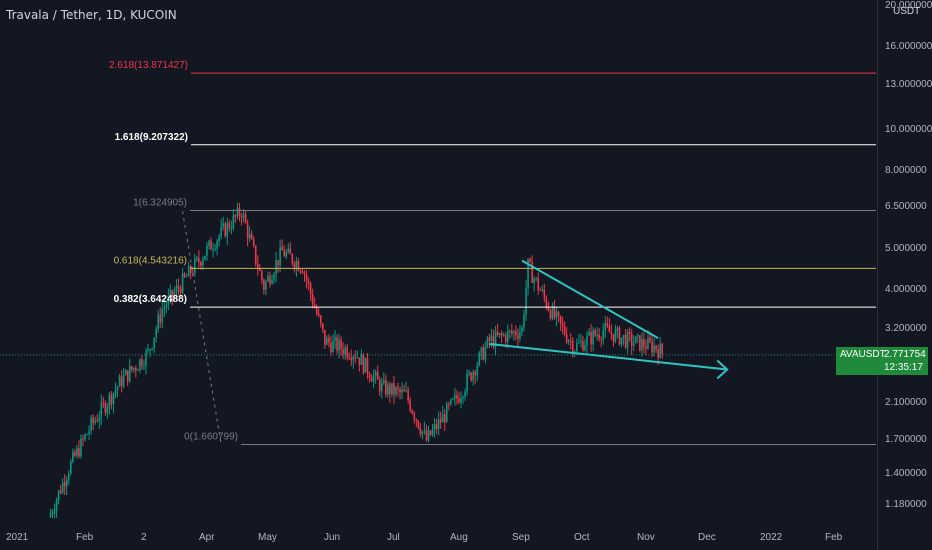 The image size is (932, 550). What do you see at coordinates (151, 137) in the screenshot?
I see `fib-level-label: 1.618(9.207322)` at bounding box center [151, 137].